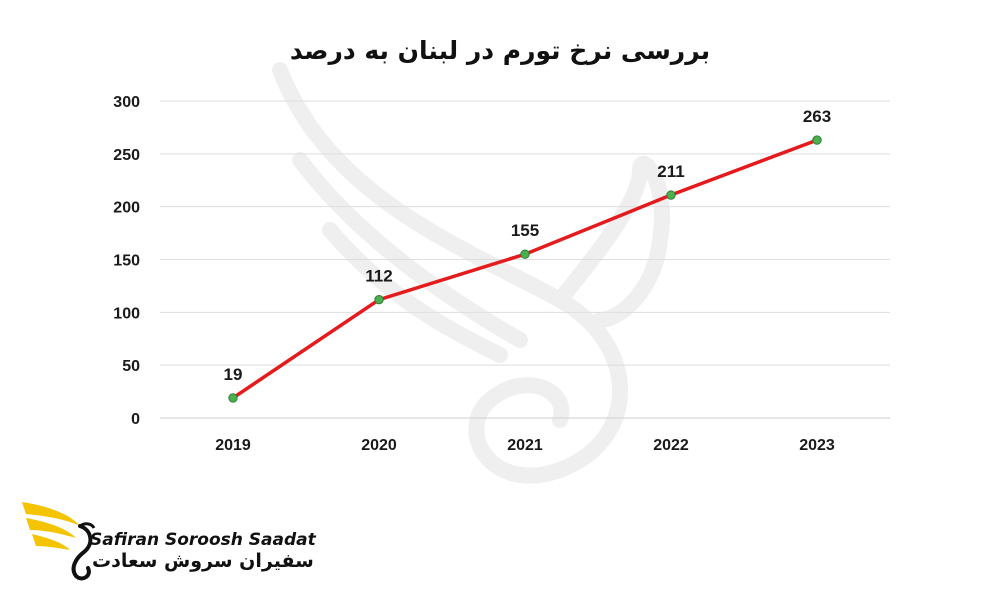 This screenshot has height=600, width=1000. Describe the element at coordinates (126, 208) in the screenshot. I see `y-tick-label: 200` at that location.